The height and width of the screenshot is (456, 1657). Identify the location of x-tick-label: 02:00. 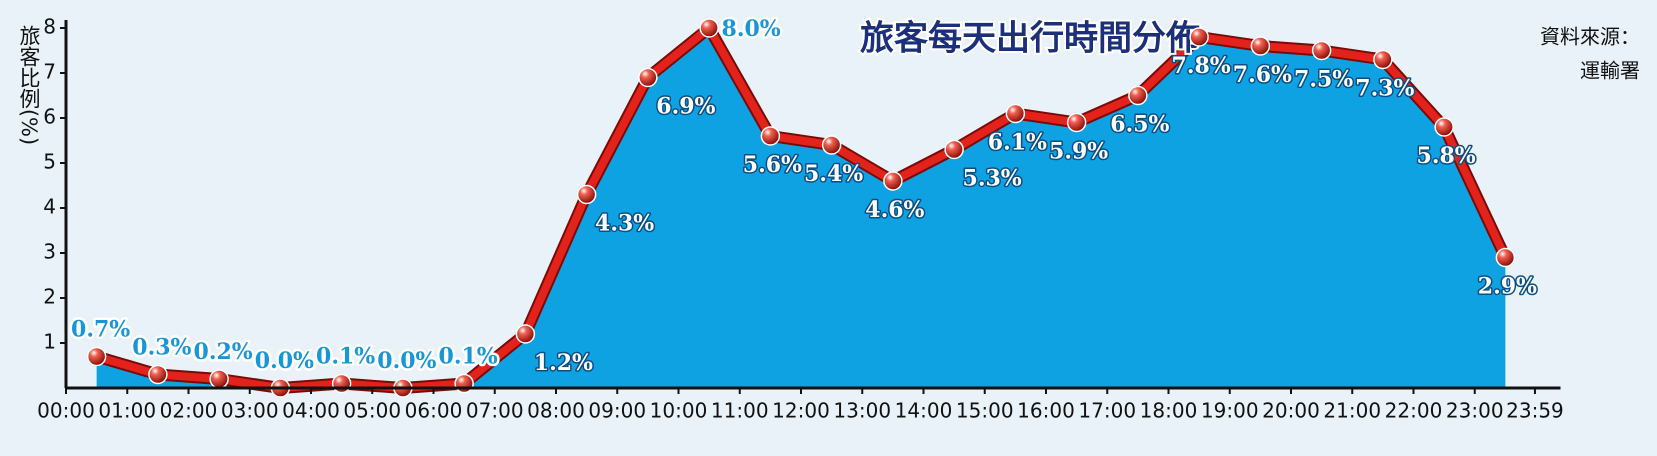
(189, 411).